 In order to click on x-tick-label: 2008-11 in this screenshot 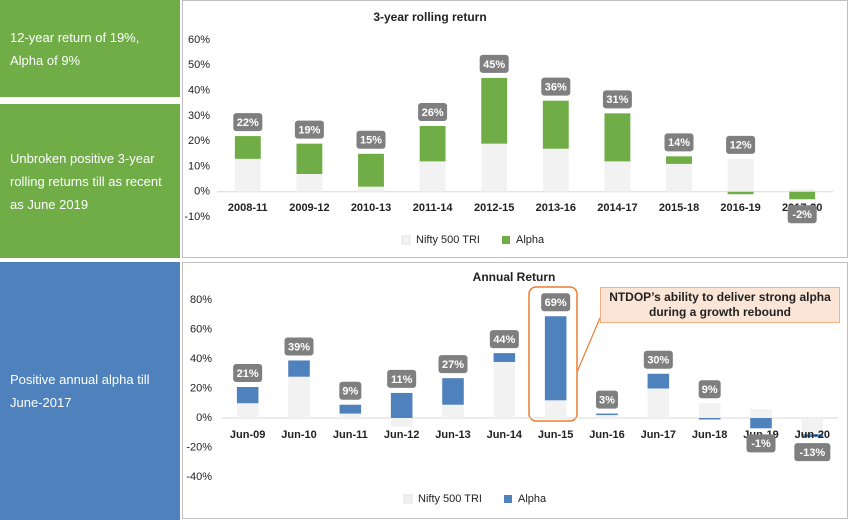, I will do `click(248, 208)`.